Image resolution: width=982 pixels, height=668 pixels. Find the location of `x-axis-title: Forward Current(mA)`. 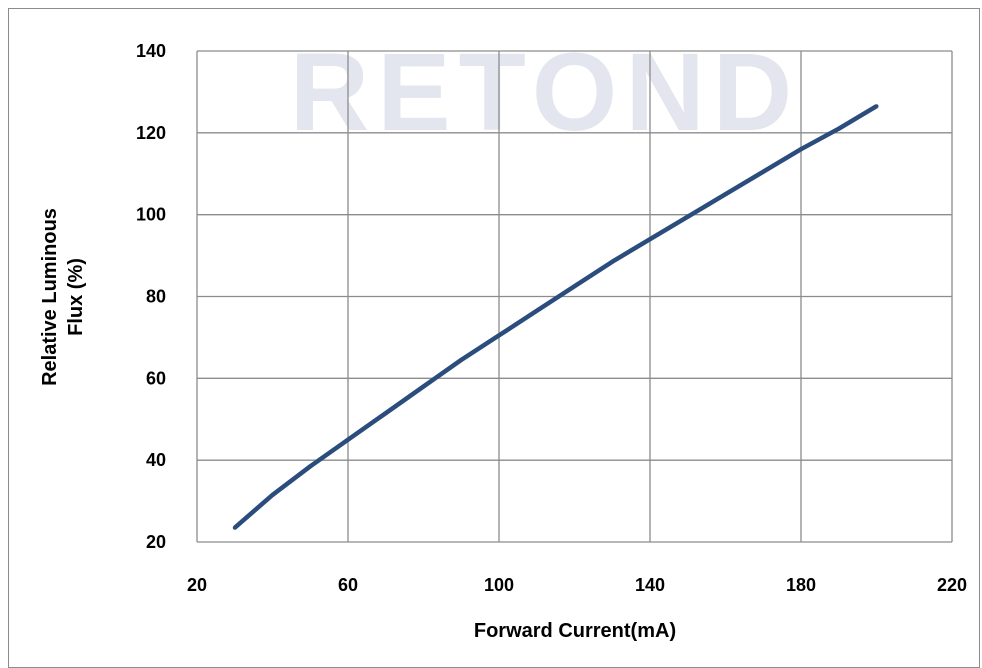

x-axis-title: Forward Current(mA) is located at coordinates (575, 631).